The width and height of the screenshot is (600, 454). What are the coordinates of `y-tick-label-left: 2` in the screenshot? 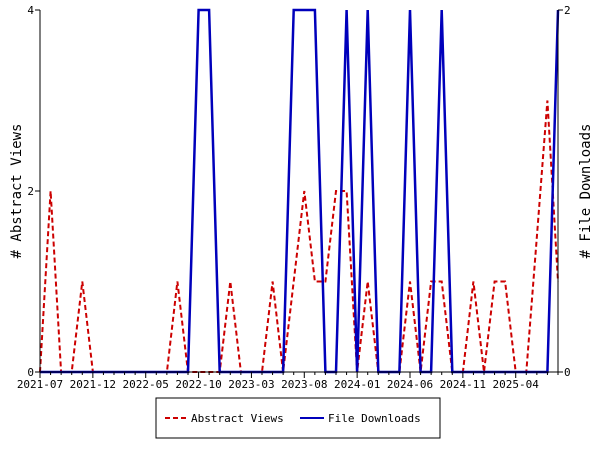 It's located at (30, 191).